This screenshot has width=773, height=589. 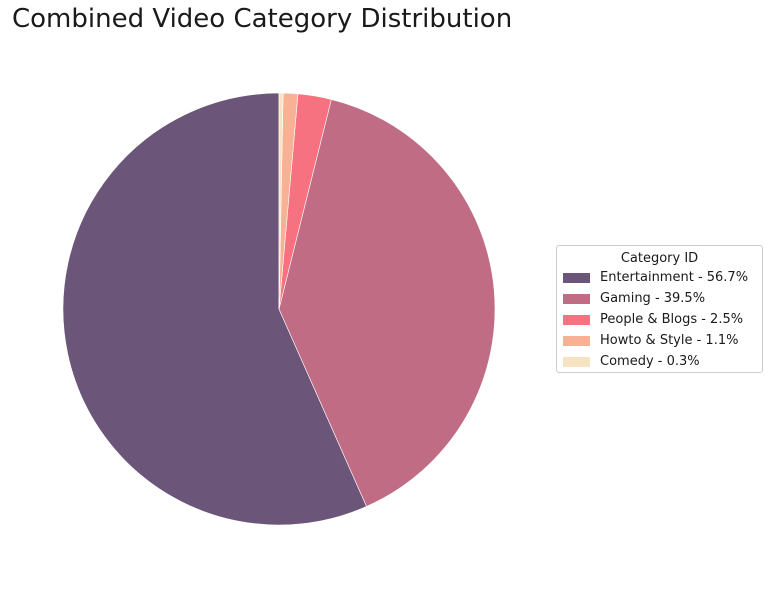 What do you see at coordinates (659, 258) in the screenshot?
I see `legend-title: Category ID` at bounding box center [659, 258].